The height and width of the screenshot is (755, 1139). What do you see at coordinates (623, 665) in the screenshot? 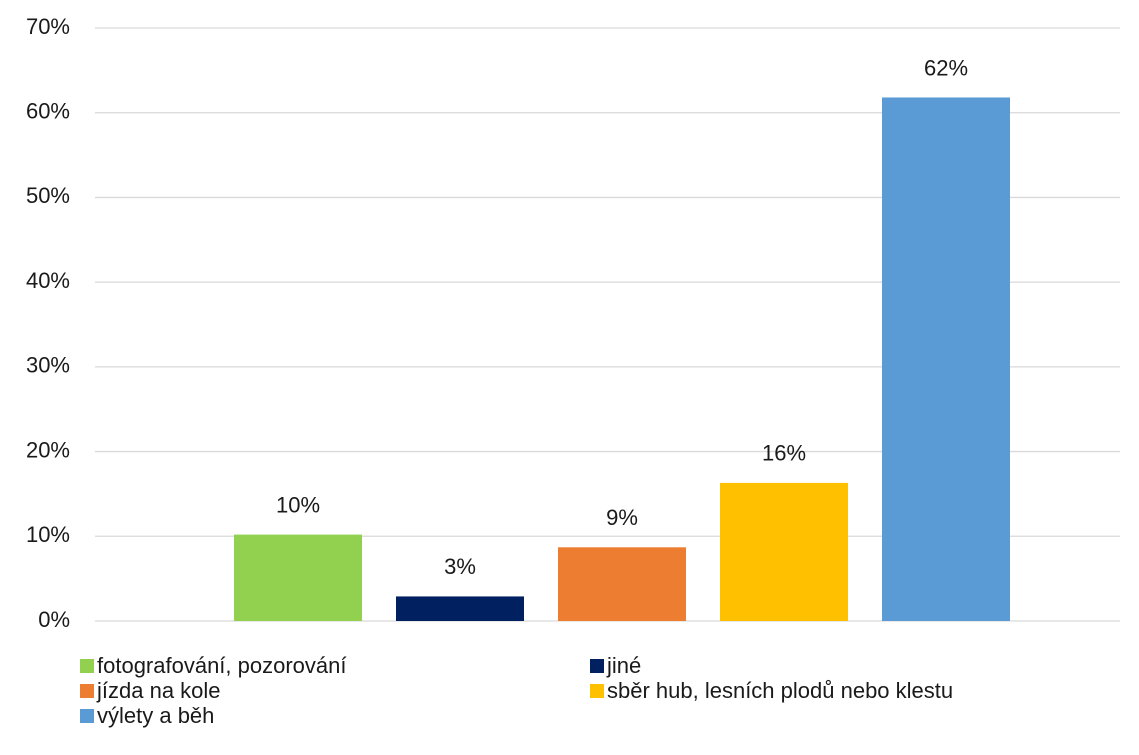
I see `legend-label: jiné` at bounding box center [623, 665].